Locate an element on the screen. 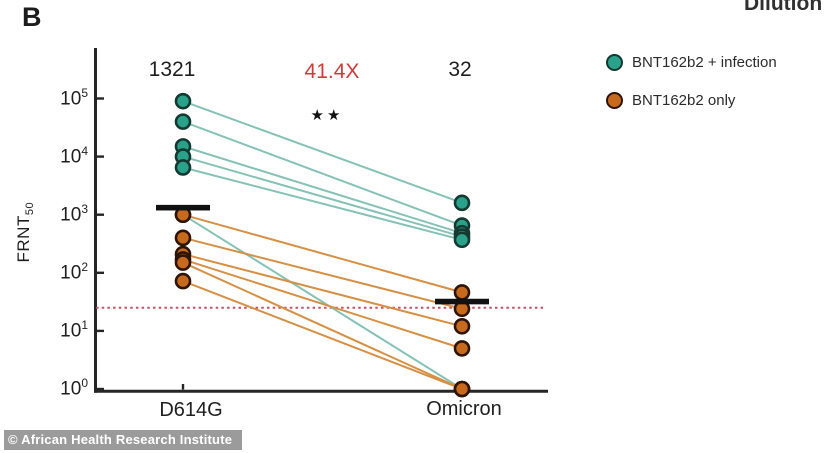  y-axis-label: FRNT50 is located at coordinates (25, 232).